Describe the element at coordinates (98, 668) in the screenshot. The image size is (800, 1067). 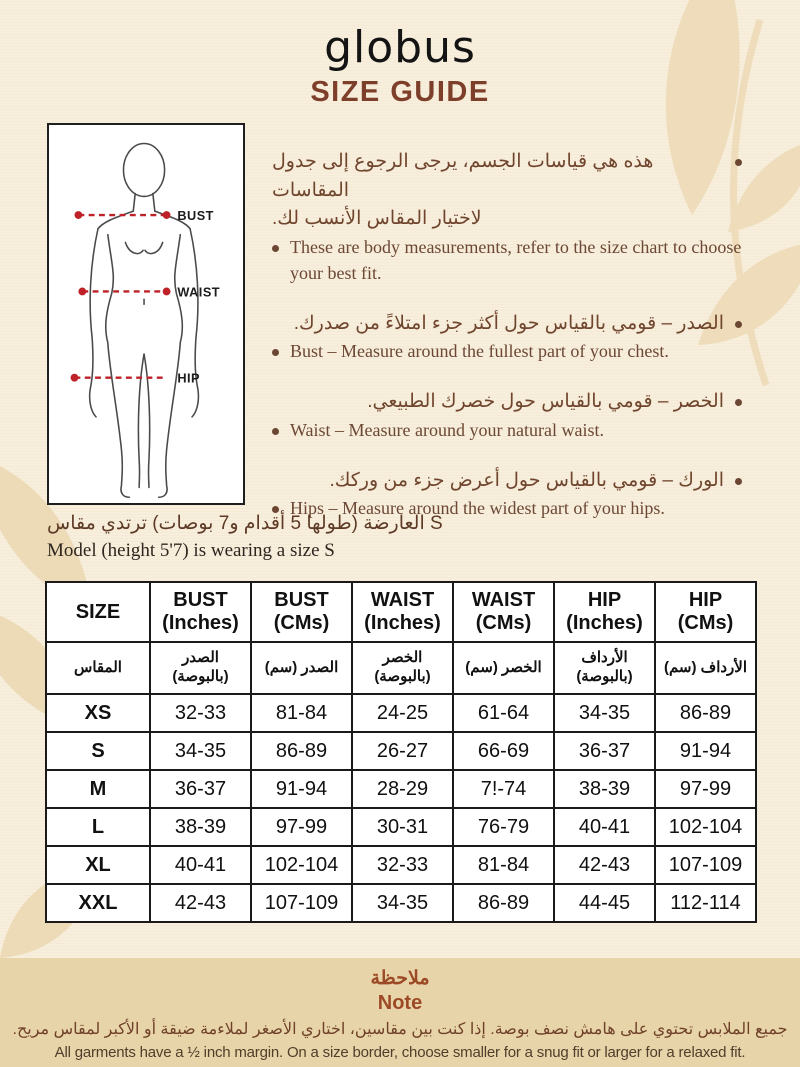
I see `column-header-ar: المقاس` at that location.